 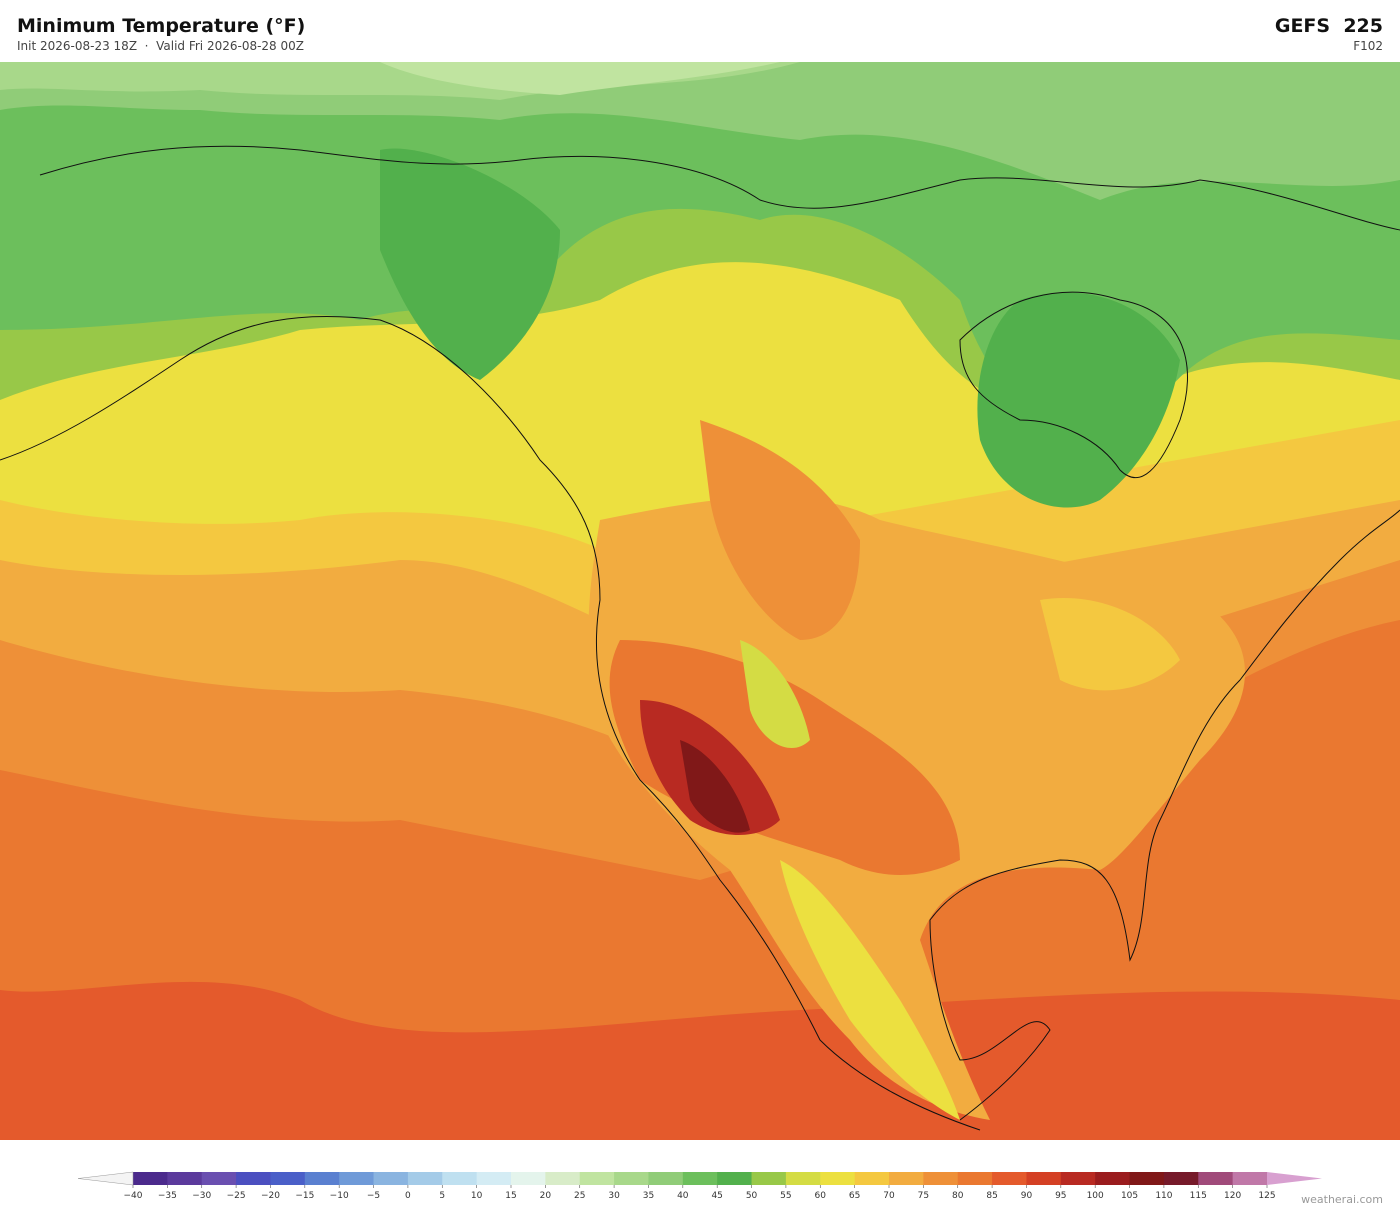 I want to click on colorbar-tick-label: 10, so click(x=477, y=1196).